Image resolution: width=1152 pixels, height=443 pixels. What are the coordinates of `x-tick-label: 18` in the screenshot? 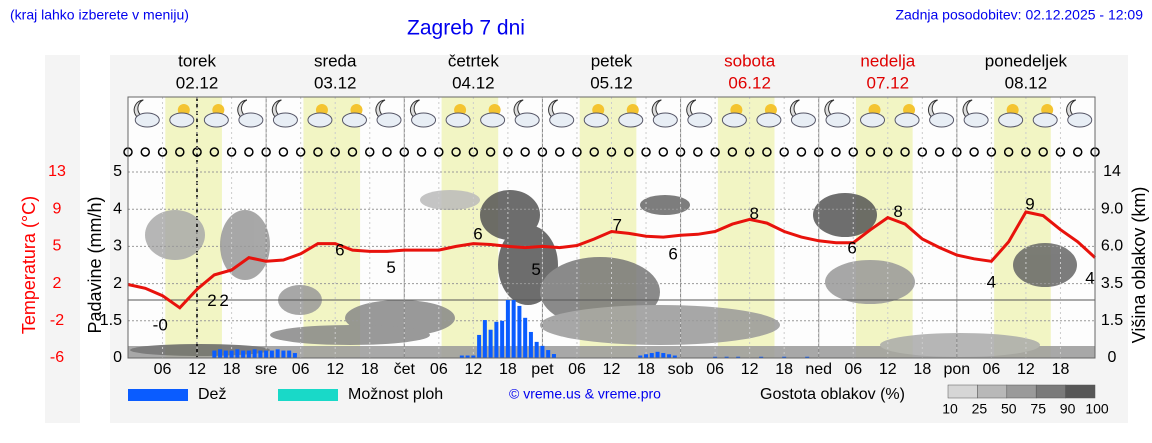 It's located at (922, 369).